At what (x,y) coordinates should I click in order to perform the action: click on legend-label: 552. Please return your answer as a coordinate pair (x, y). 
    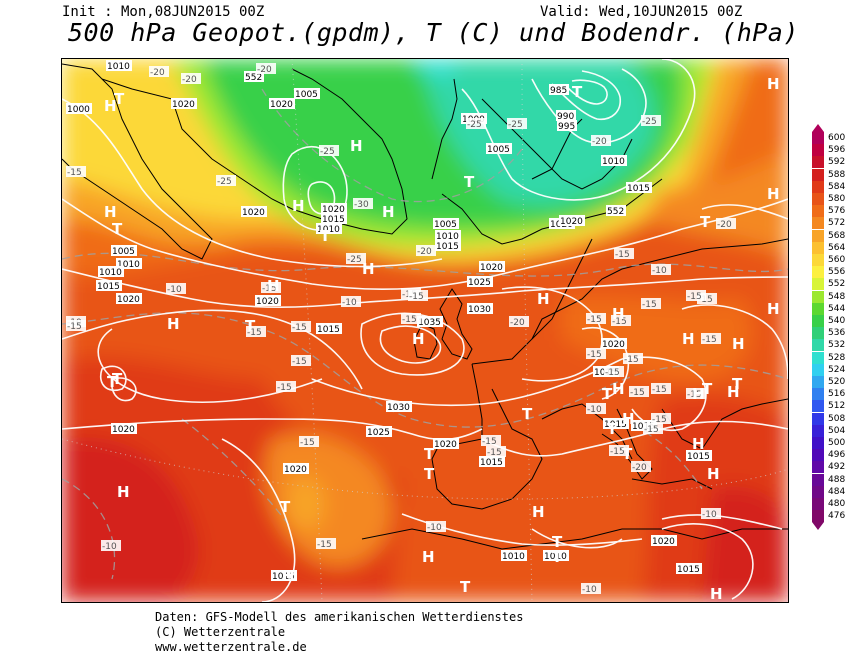
    Looking at the image, I should click on (837, 284).